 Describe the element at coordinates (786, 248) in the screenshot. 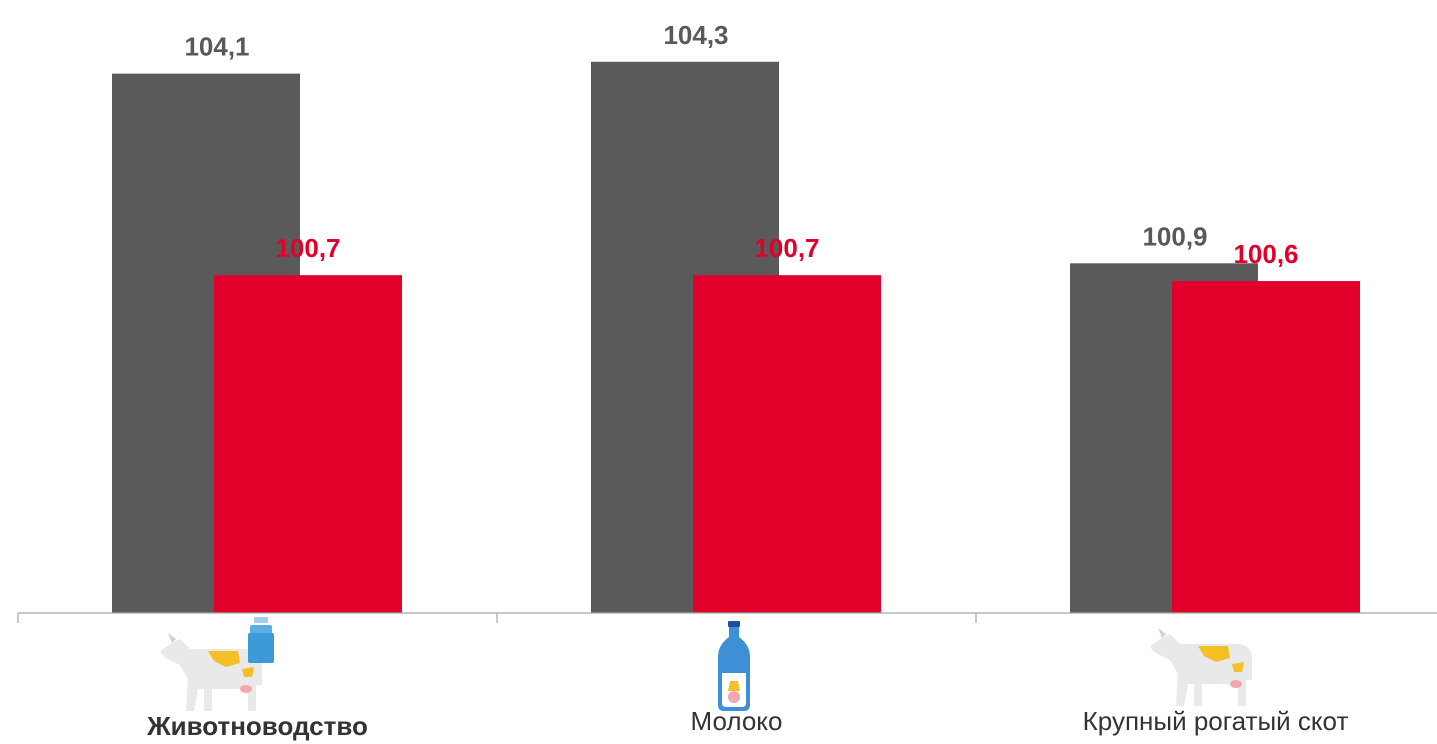

I see `data-label-series2-2: 100,7` at that location.